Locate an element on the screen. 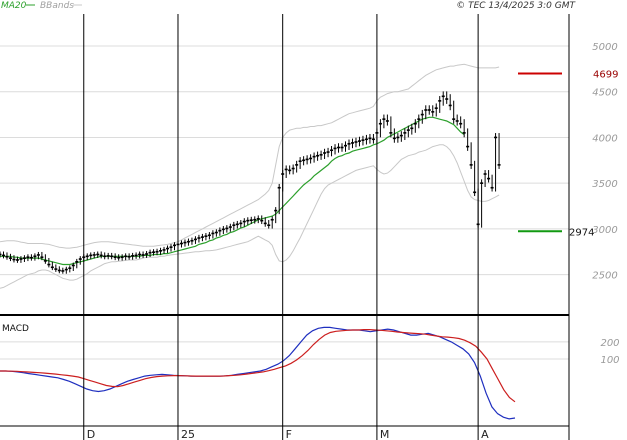  resistance-label: 4699 is located at coordinates (605, 75).